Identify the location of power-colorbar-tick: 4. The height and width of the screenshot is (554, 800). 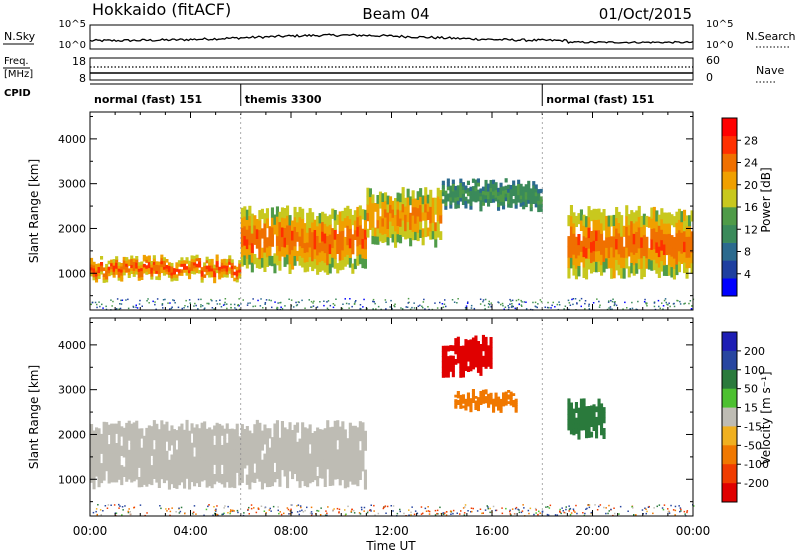
(747, 274).